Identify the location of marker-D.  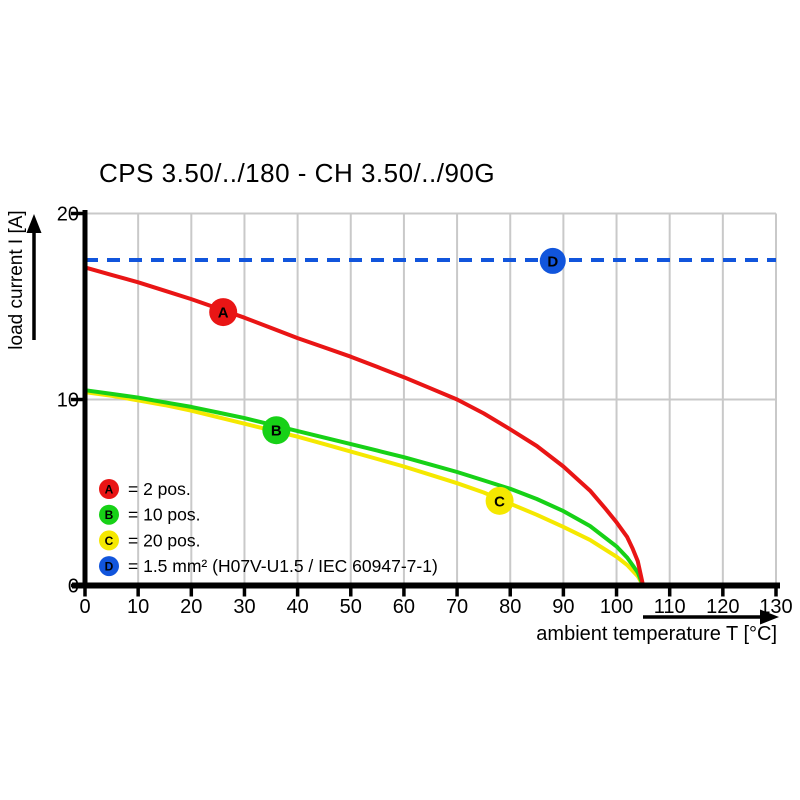
(552, 260).